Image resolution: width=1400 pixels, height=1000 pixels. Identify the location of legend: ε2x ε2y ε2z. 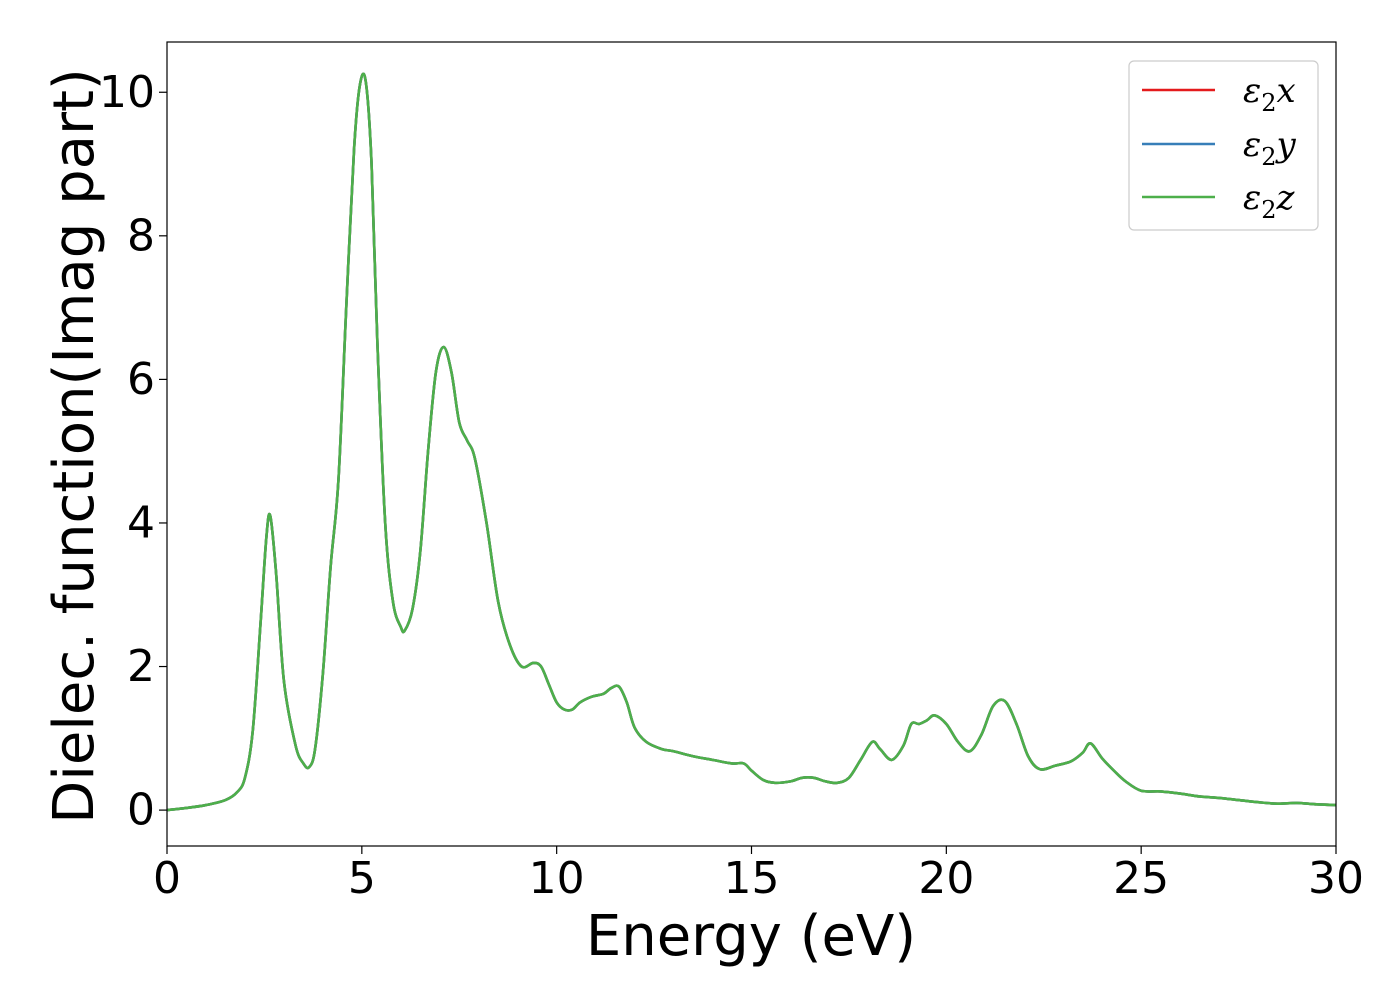
(1223, 145).